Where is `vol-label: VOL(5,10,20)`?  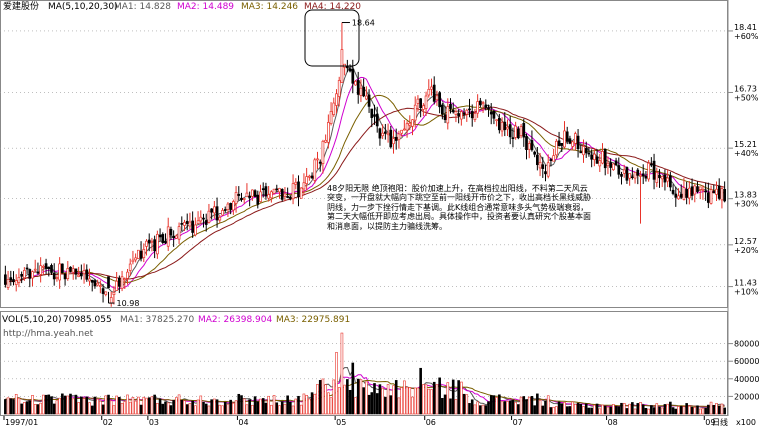
vol-label: VOL(5,10,20) is located at coordinates (31, 320).